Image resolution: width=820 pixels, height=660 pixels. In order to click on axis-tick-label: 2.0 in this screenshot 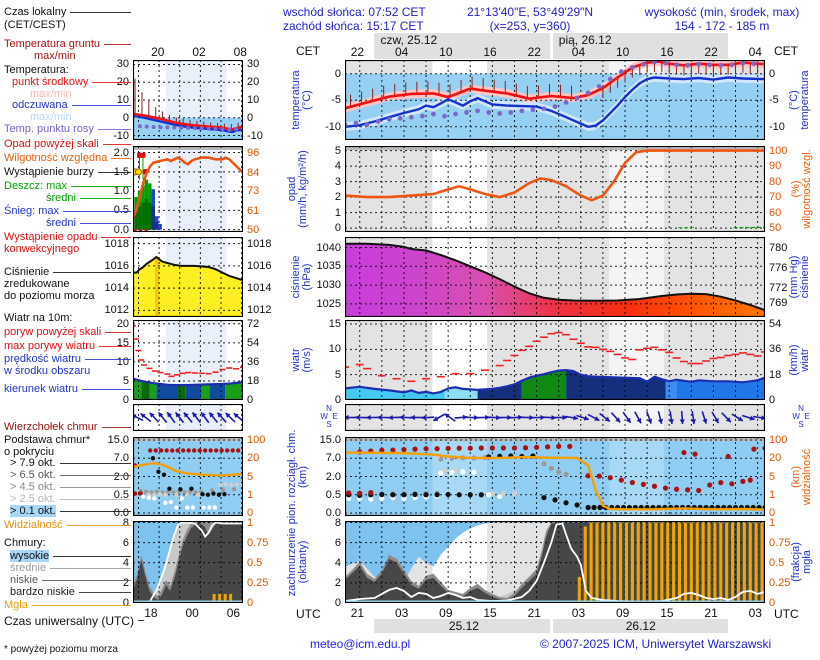, I will do `click(121, 152)`.